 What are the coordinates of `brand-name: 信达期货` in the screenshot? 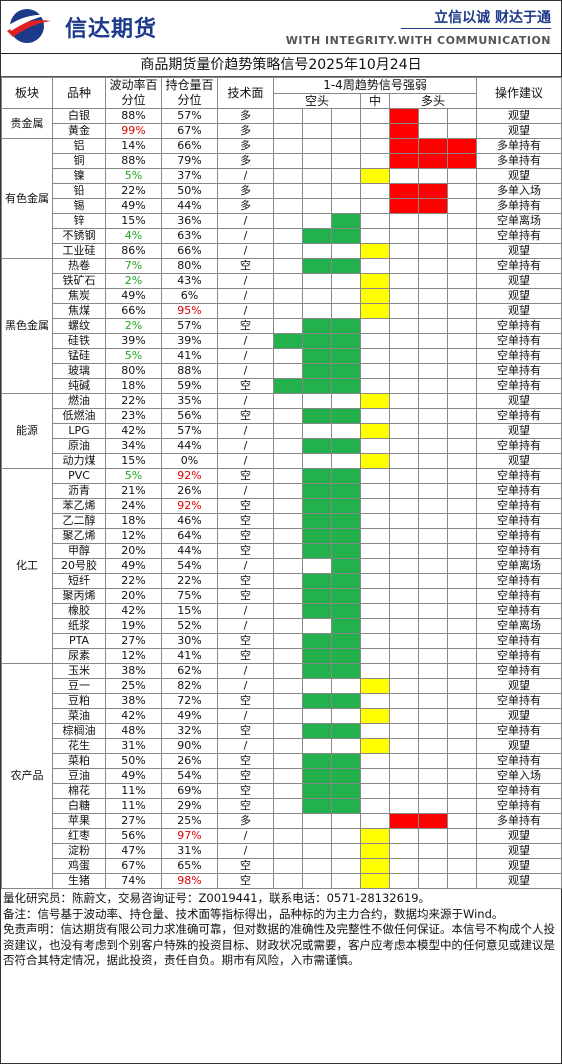 It's located at (111, 29).